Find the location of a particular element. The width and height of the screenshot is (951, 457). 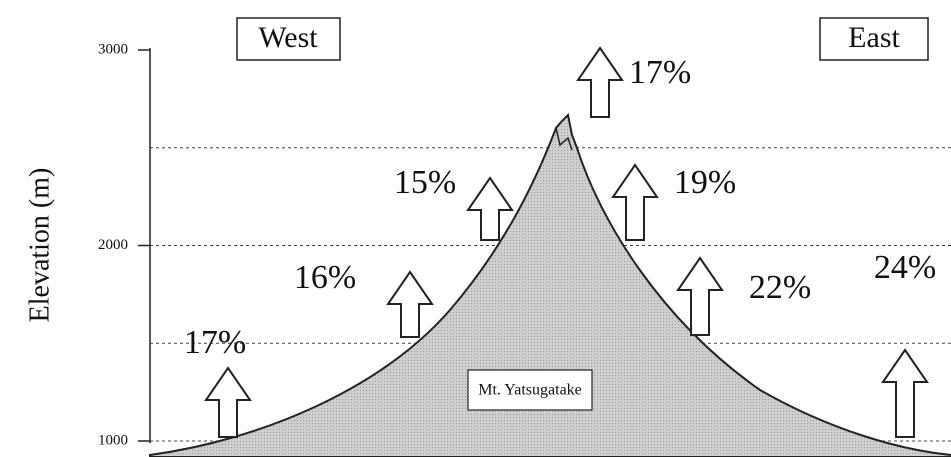

y-axis-label: Elevation (m) is located at coordinates (39, 245).